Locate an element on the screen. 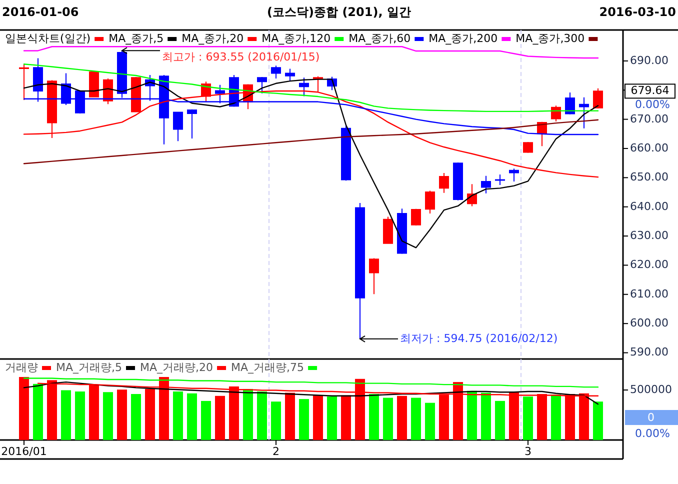 The width and height of the screenshot is (678, 484). x-tick-label: 2016/01 is located at coordinates (24, 451).